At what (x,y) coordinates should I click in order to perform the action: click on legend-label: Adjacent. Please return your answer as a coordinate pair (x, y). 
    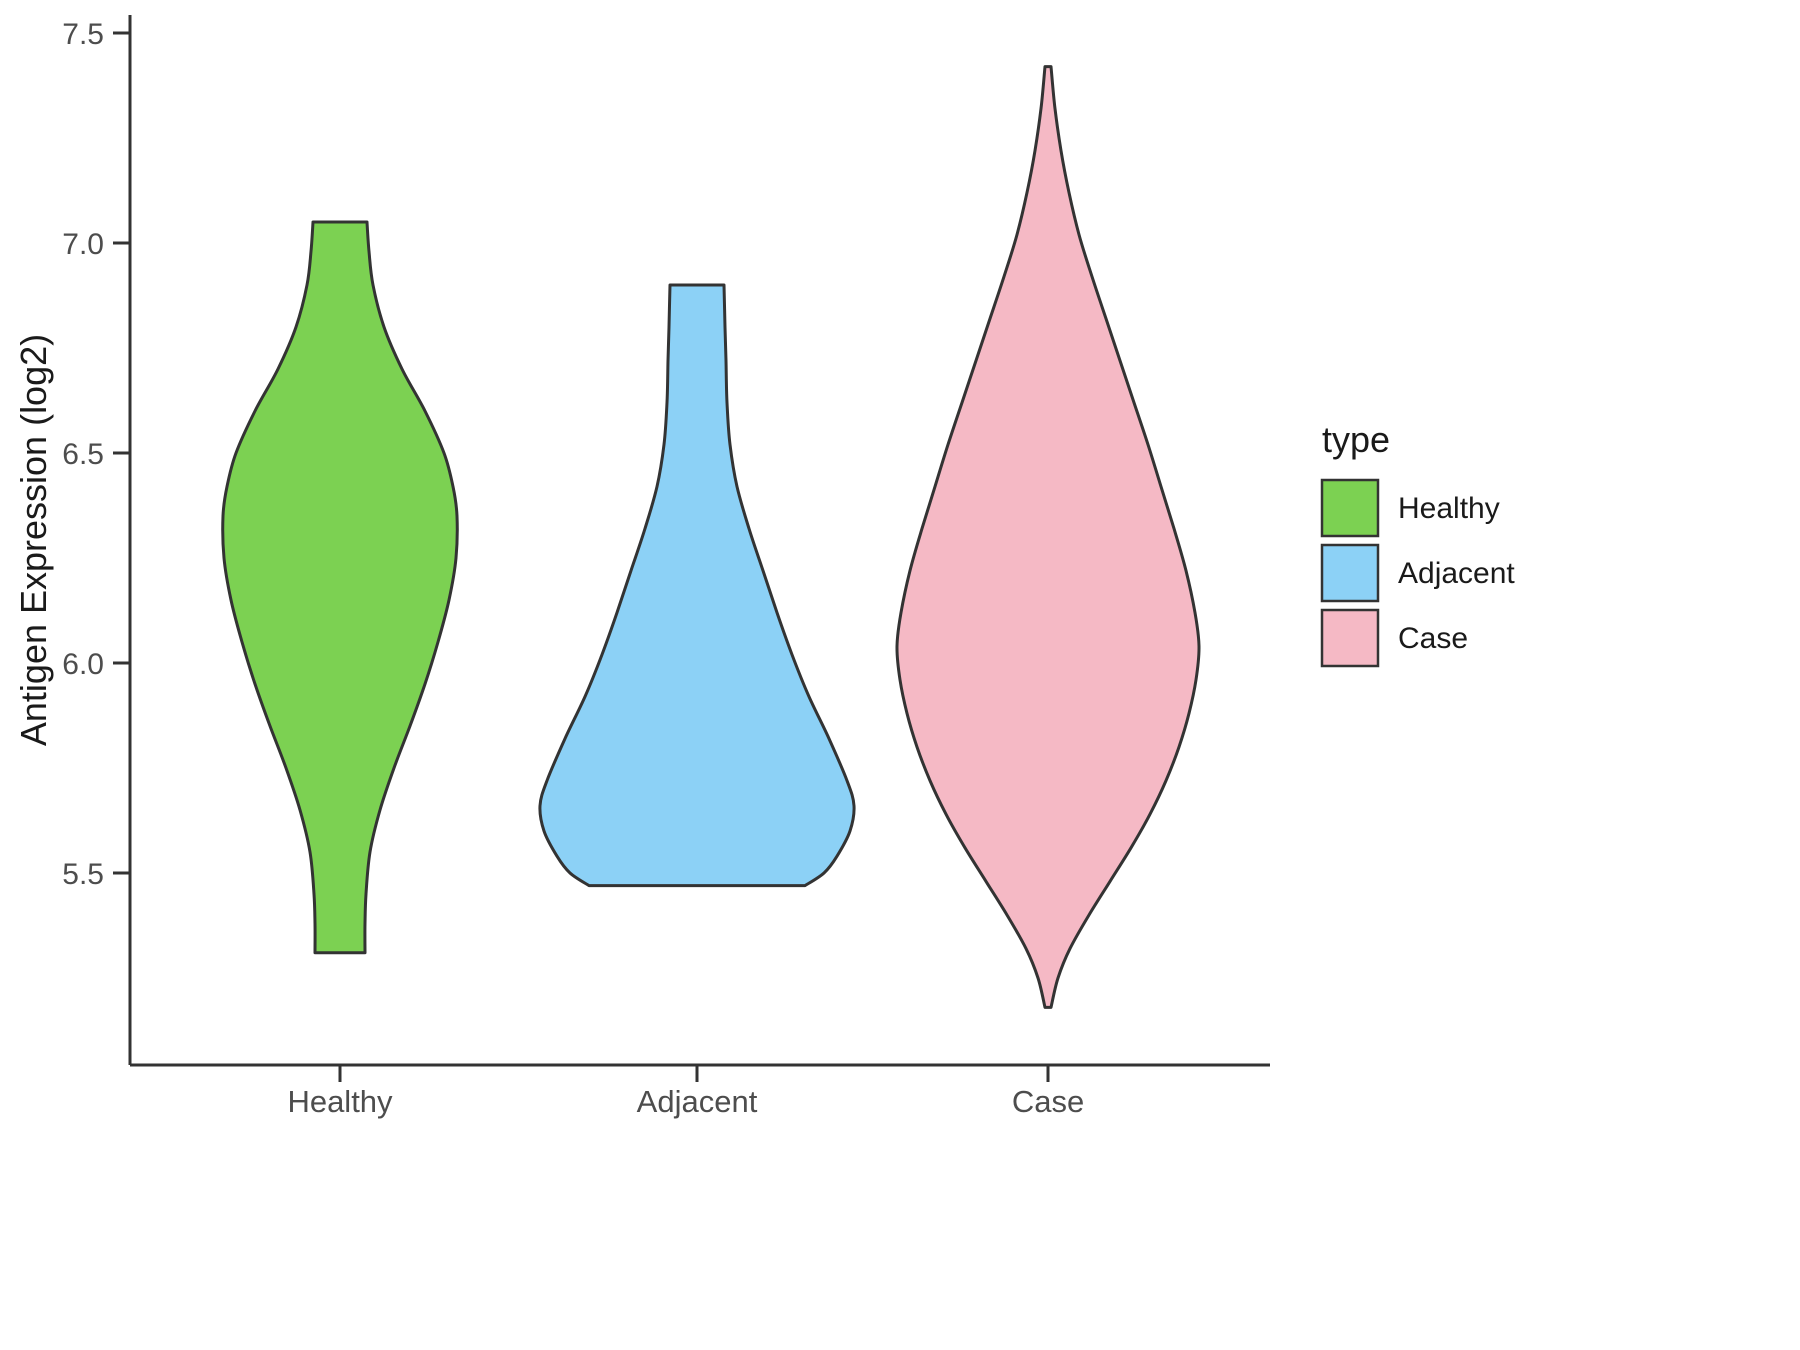
    Looking at the image, I should click on (1456, 573).